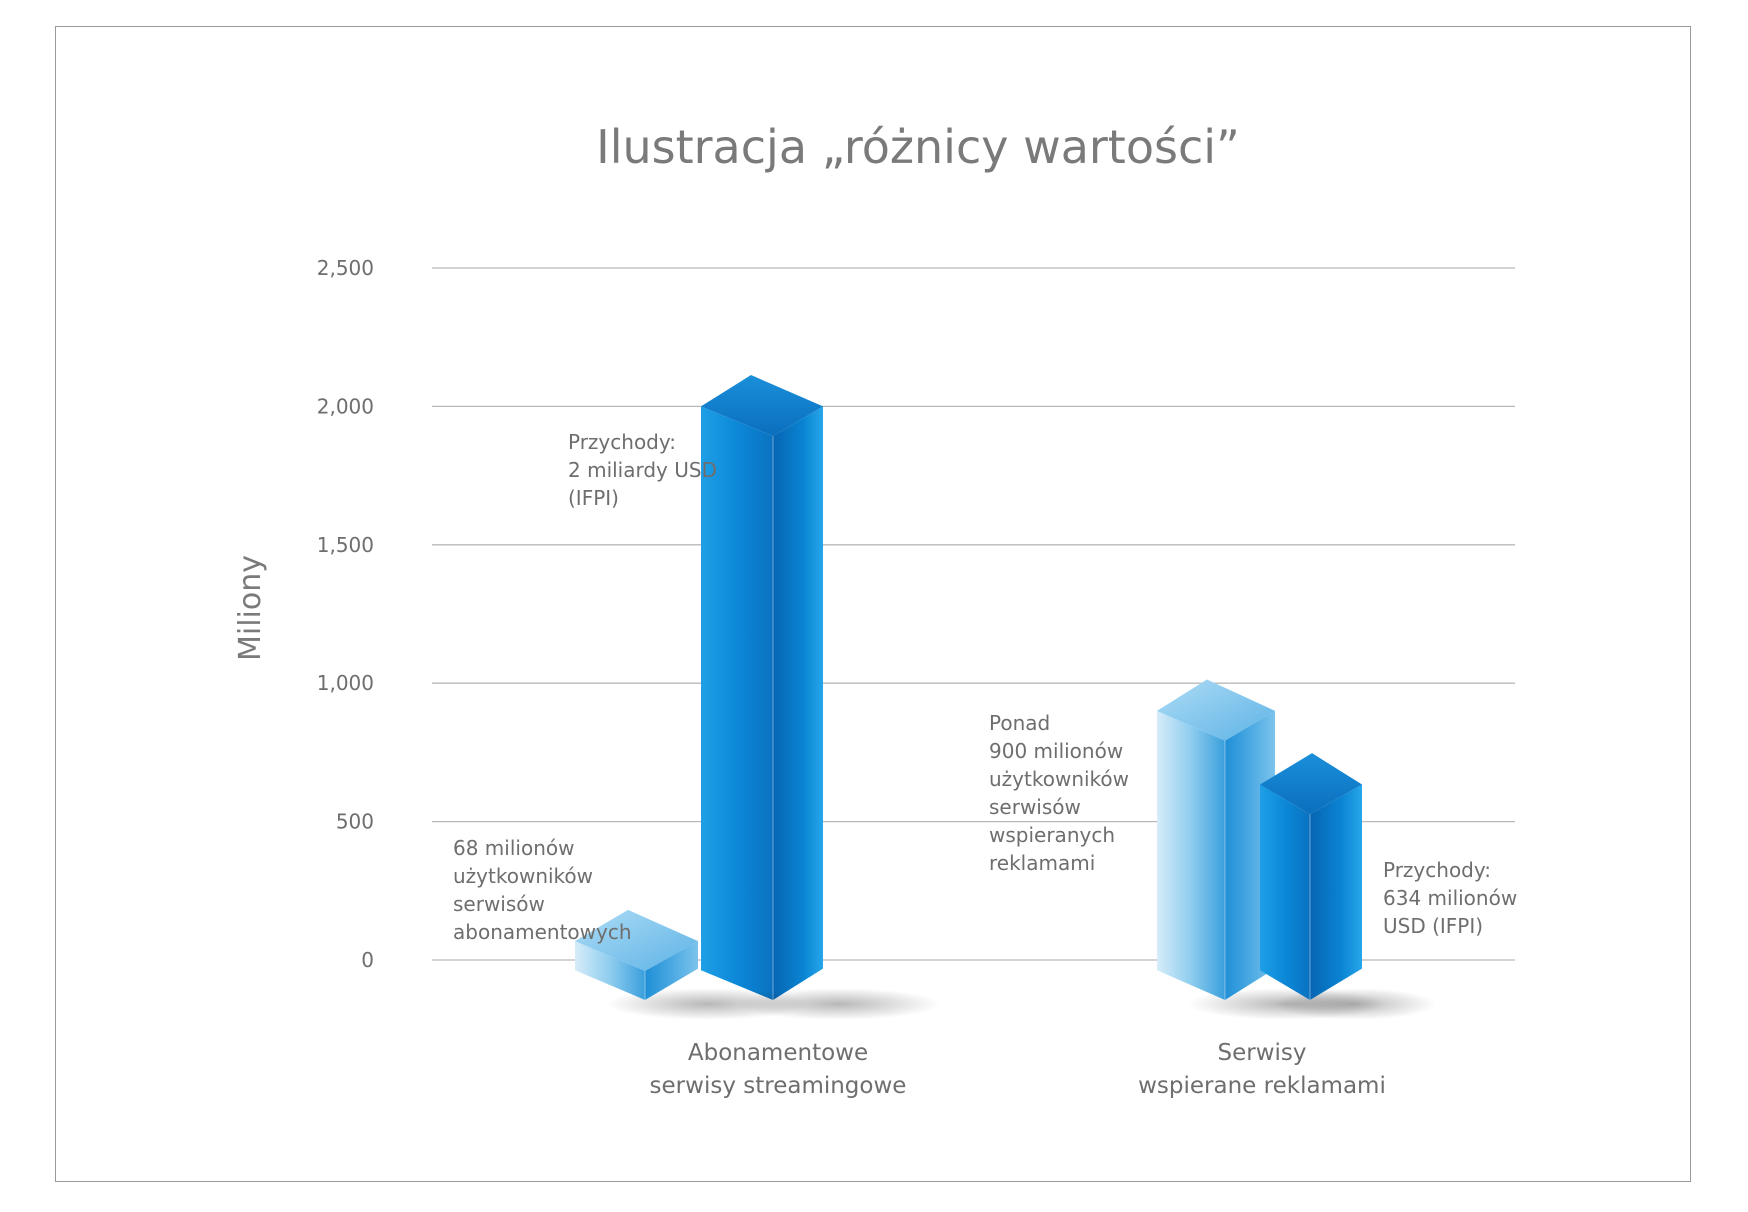 The width and height of the screenshot is (1748, 1212). What do you see at coordinates (513, 848) in the screenshot?
I see `annotation-0: 68 milionów` at bounding box center [513, 848].